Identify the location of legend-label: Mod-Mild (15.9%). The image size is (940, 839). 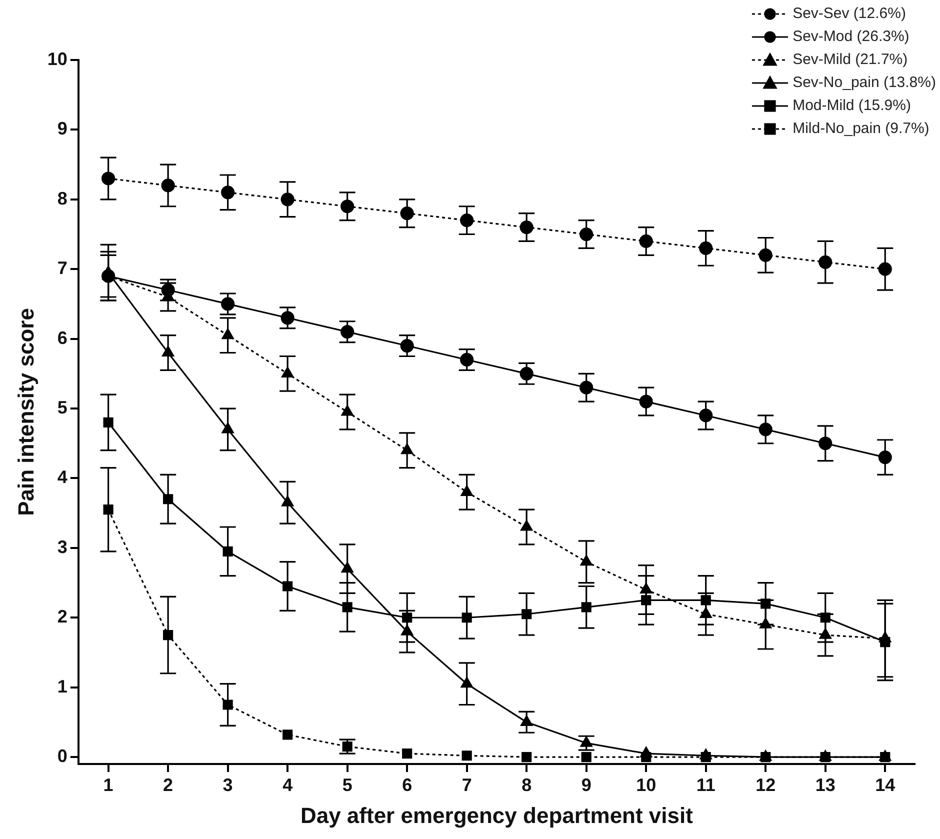
(851, 106).